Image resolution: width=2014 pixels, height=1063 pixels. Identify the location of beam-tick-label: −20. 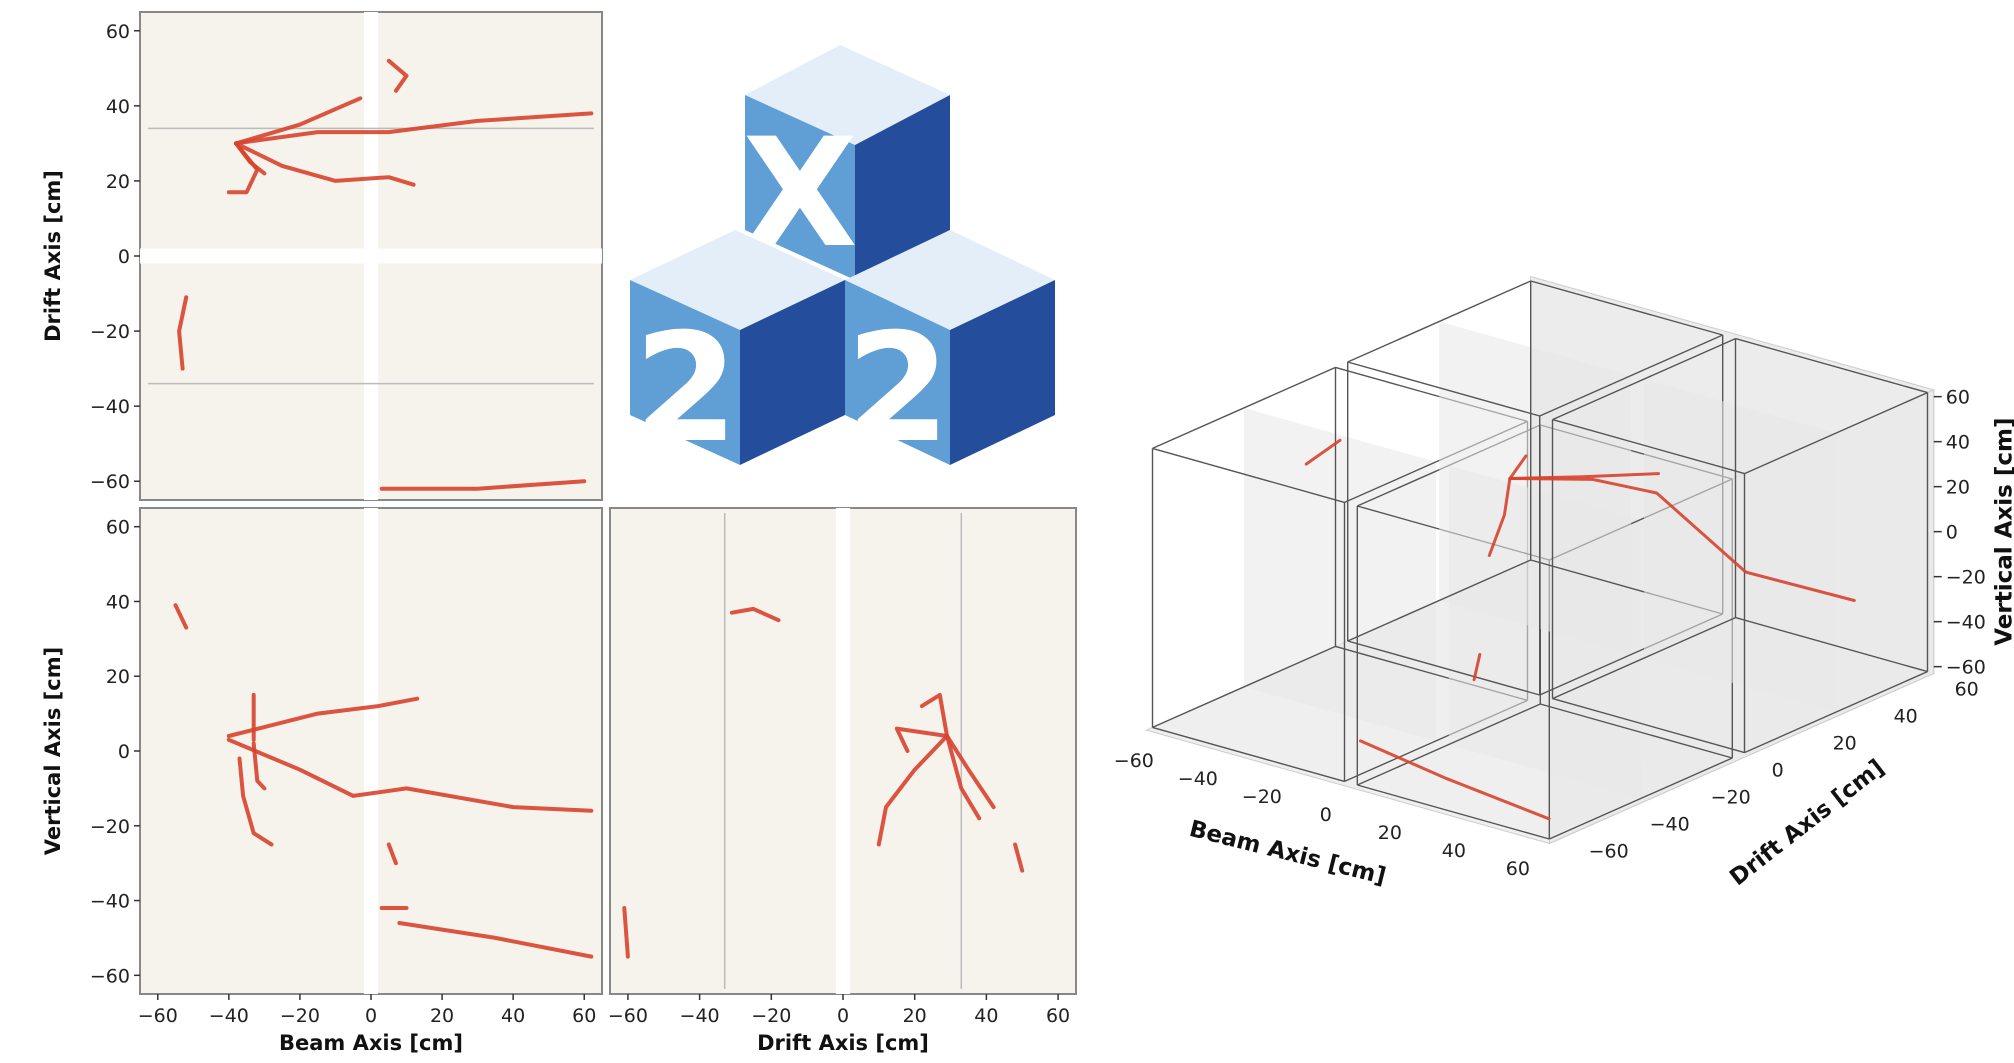
(1262, 797).